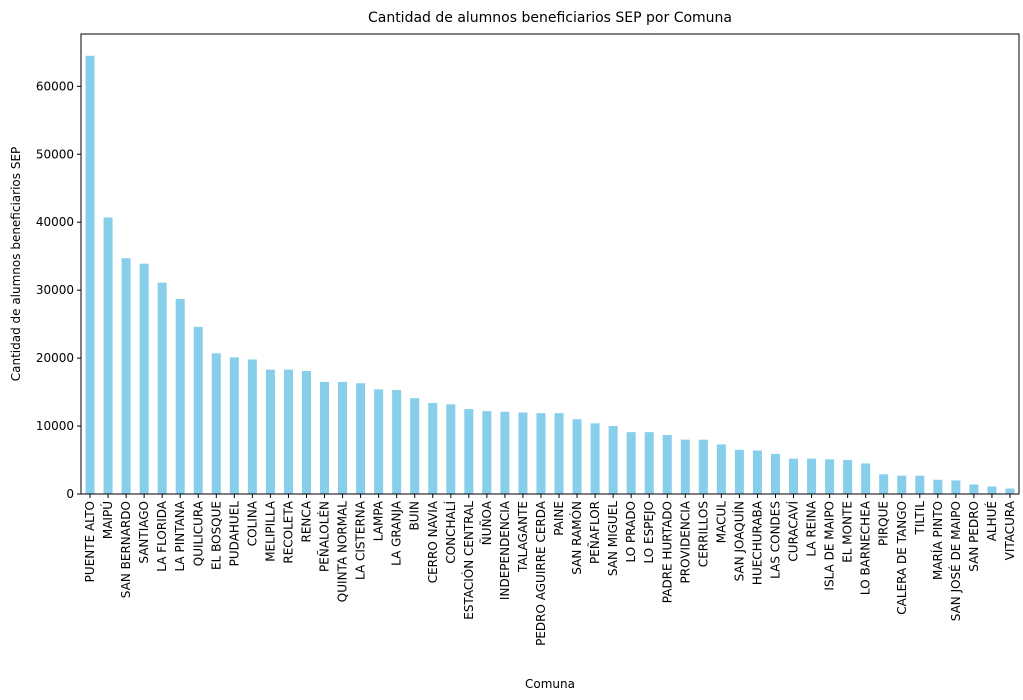  What do you see at coordinates (234, 534) in the screenshot?
I see `x-tick-label: PUDAHUEL` at bounding box center [234, 534].